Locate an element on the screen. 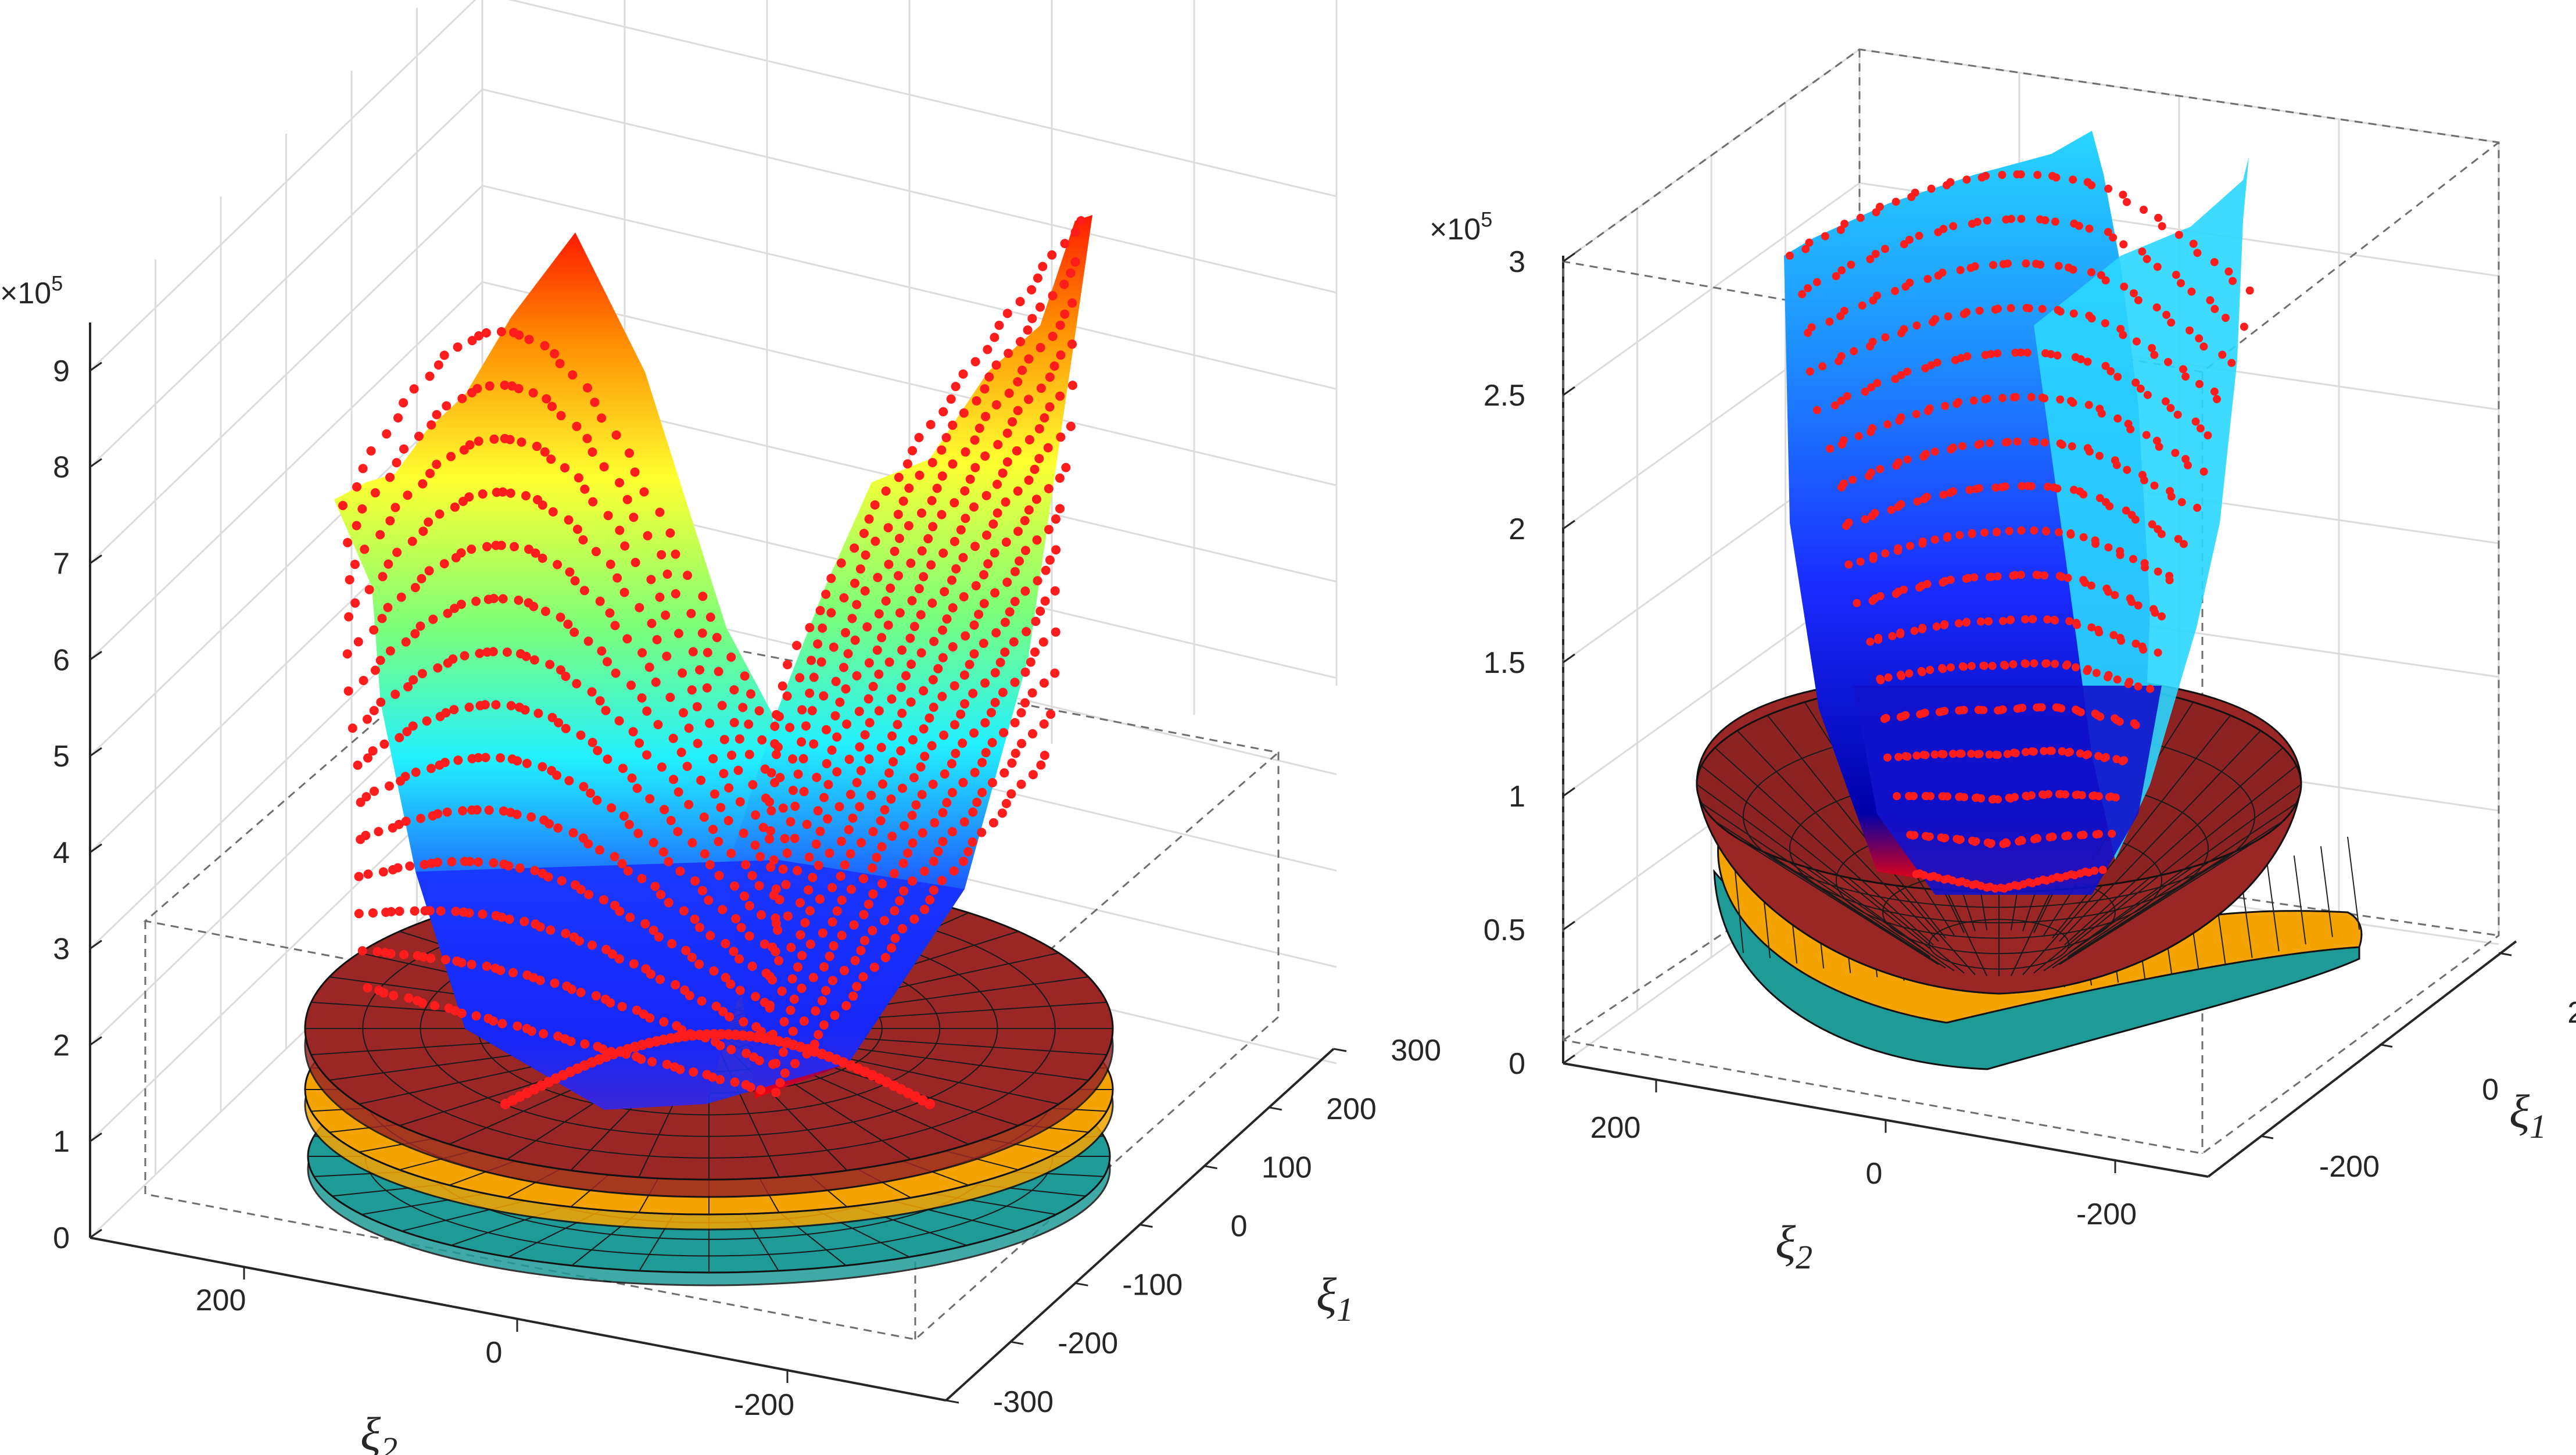 The height and width of the screenshot is (1455, 2576). left-xi1-tick-label-5: -200 is located at coordinates (1088, 1343).